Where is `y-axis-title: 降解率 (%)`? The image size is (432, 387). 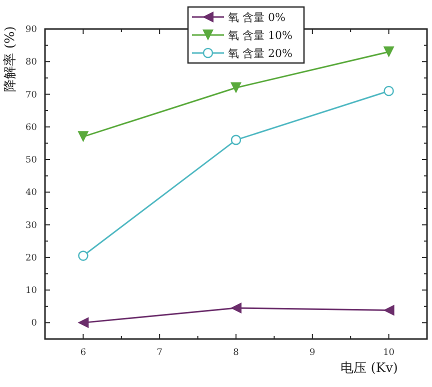 y-axis-title: 降解率 (%) is located at coordinates (10, 59).